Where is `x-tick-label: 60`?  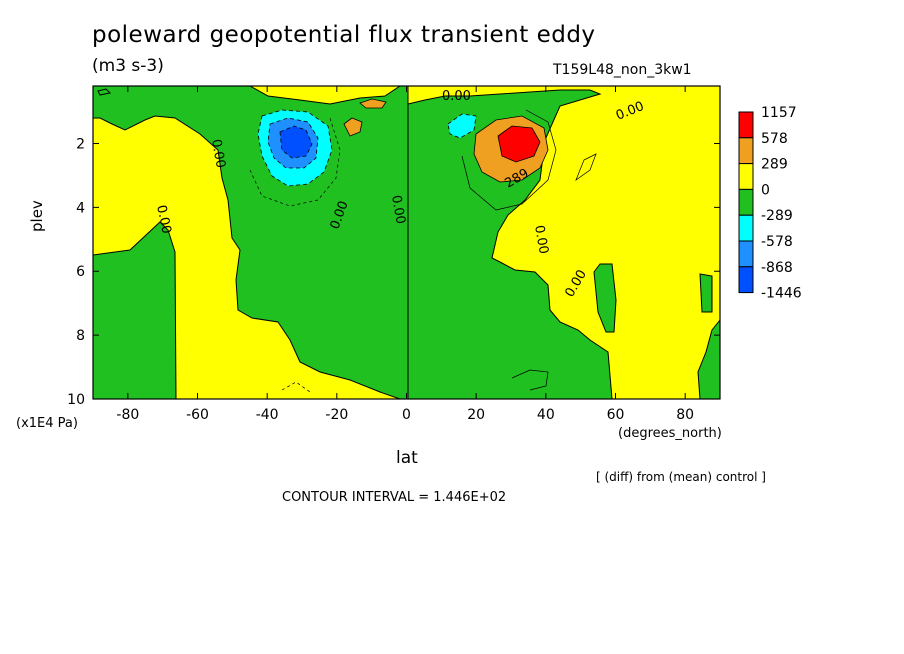
x-tick-label: 60 is located at coordinates (616, 415).